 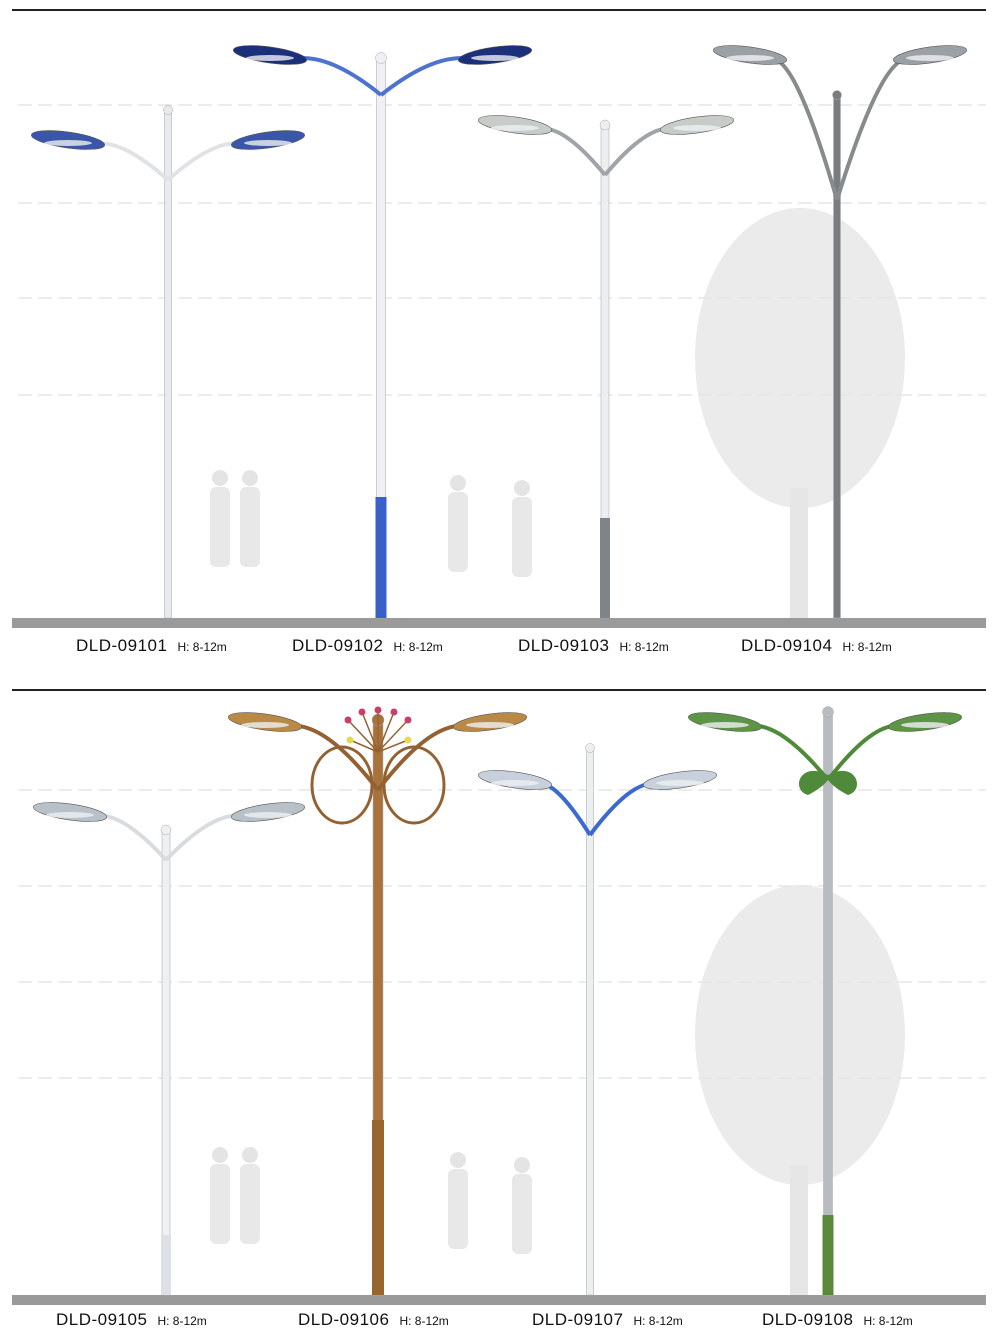 I want to click on product-label: DLD-09104 H: 8-12m, so click(x=816, y=646).